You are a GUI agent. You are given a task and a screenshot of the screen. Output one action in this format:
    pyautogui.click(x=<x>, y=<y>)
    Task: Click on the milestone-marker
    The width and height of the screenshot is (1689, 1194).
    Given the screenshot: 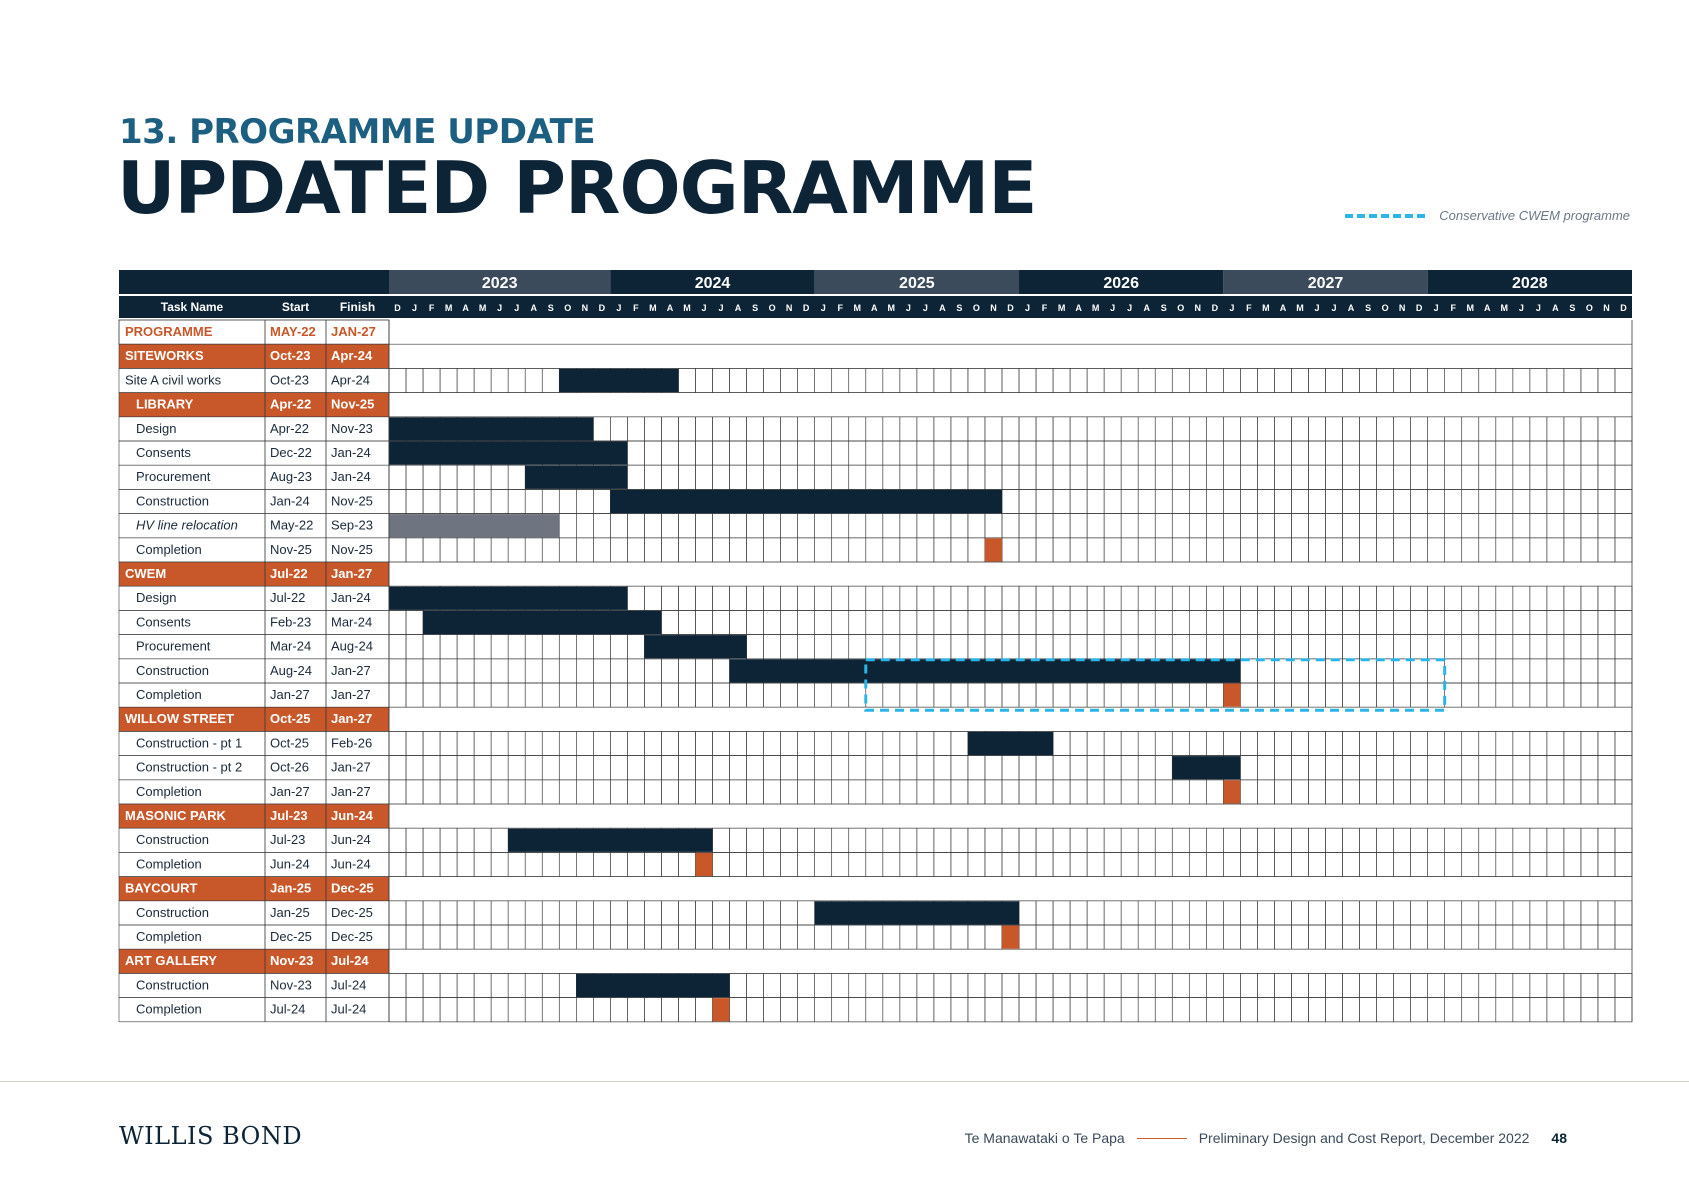 What is the action you would take?
    pyautogui.click(x=1010, y=937)
    